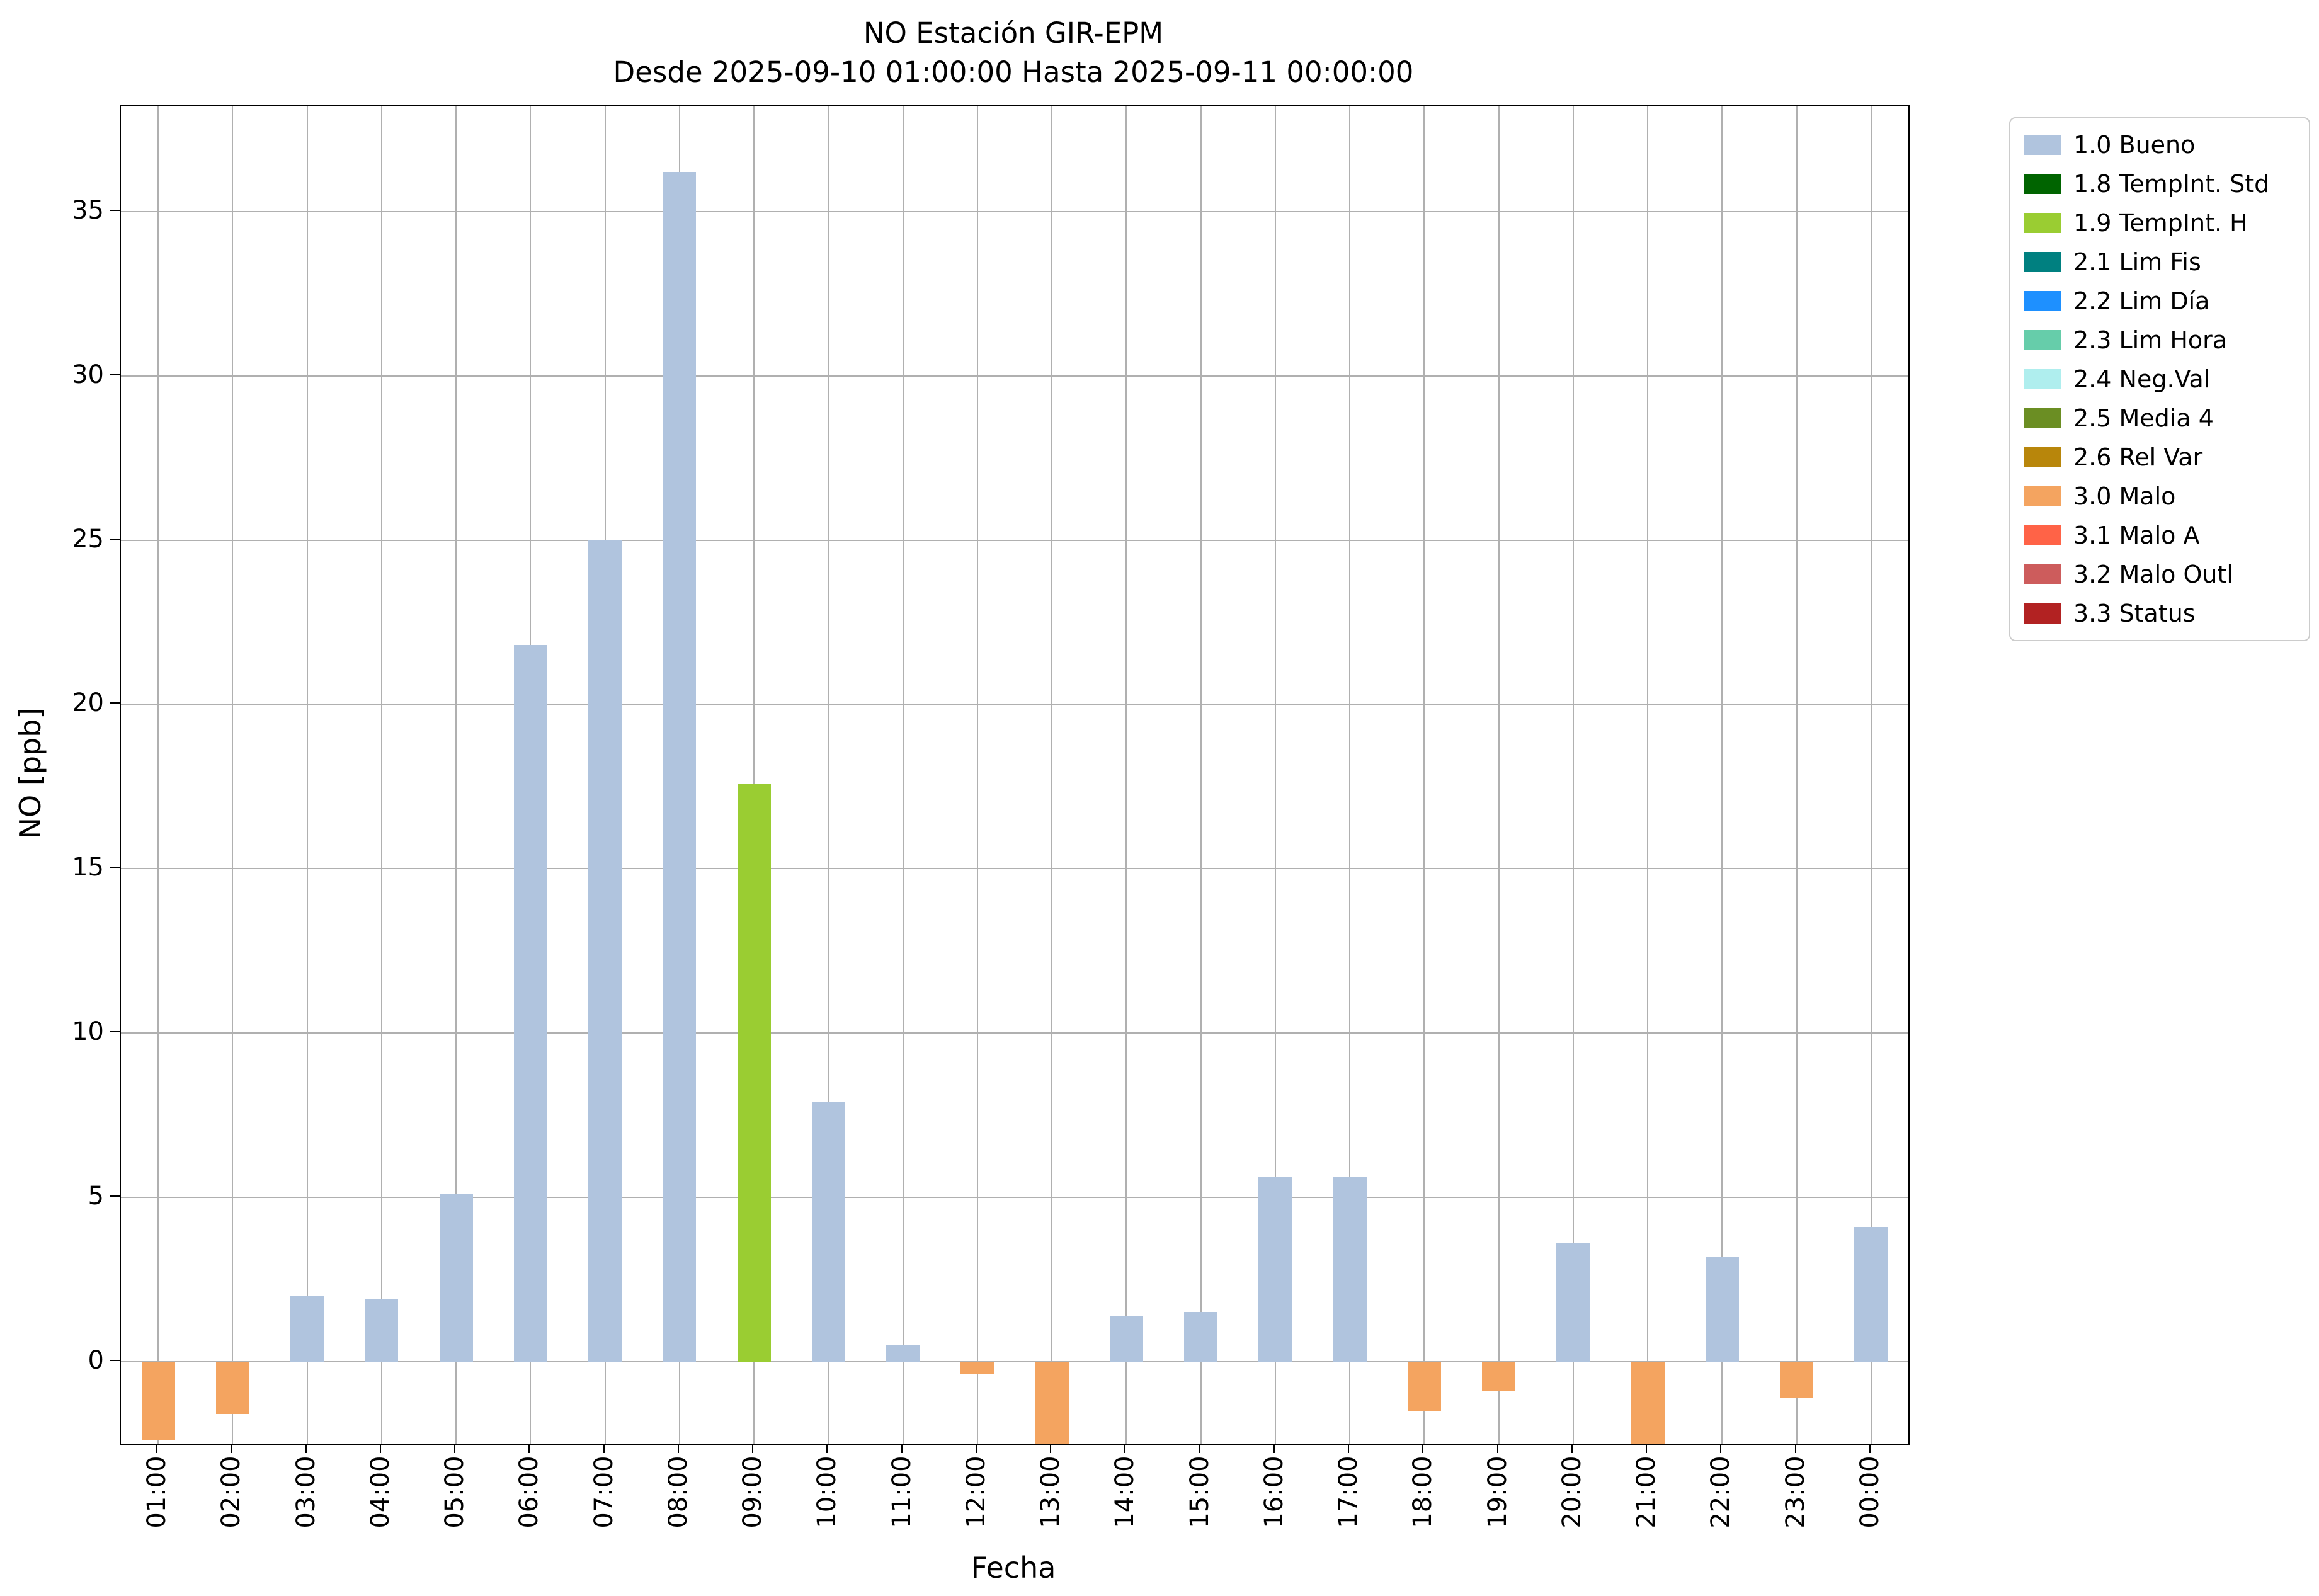  Describe the element at coordinates (2124, 496) in the screenshot. I see `legend-label: 3.0 Malo` at that location.